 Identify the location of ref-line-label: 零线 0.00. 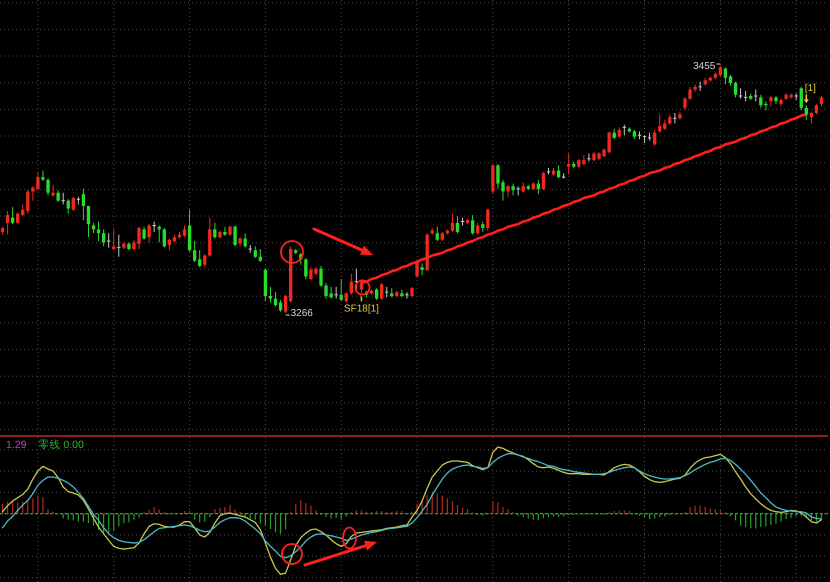
(61, 444).